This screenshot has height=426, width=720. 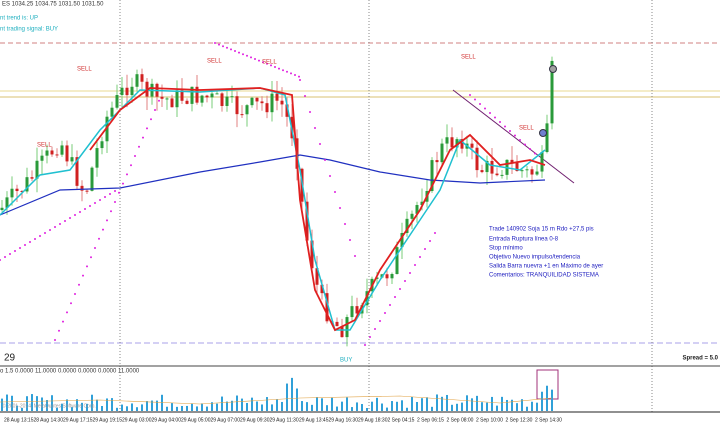 I want to click on time-label: 29 Aug 09:30, so click(x=255, y=420).